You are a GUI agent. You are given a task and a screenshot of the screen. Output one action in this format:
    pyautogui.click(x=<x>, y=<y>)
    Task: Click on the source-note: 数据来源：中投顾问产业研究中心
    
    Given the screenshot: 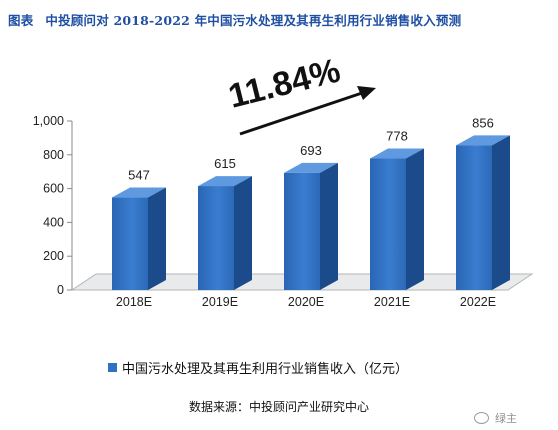 What is the action you would take?
    pyautogui.click(x=278, y=407)
    